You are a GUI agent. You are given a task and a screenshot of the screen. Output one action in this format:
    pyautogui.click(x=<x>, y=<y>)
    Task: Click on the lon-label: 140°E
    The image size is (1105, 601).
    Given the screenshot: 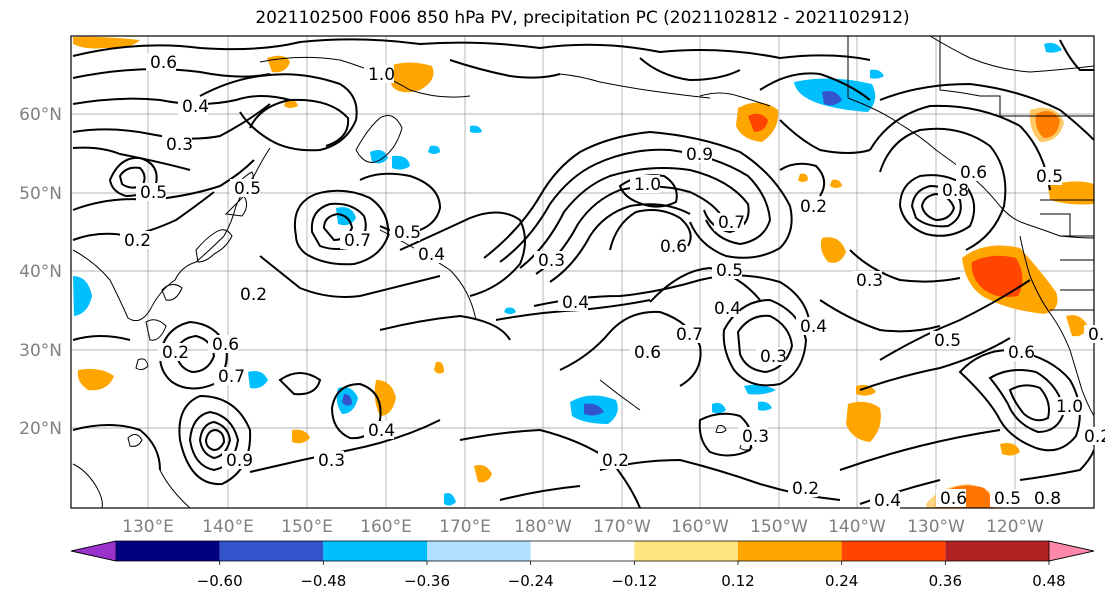 What is the action you would take?
    pyautogui.click(x=228, y=527)
    